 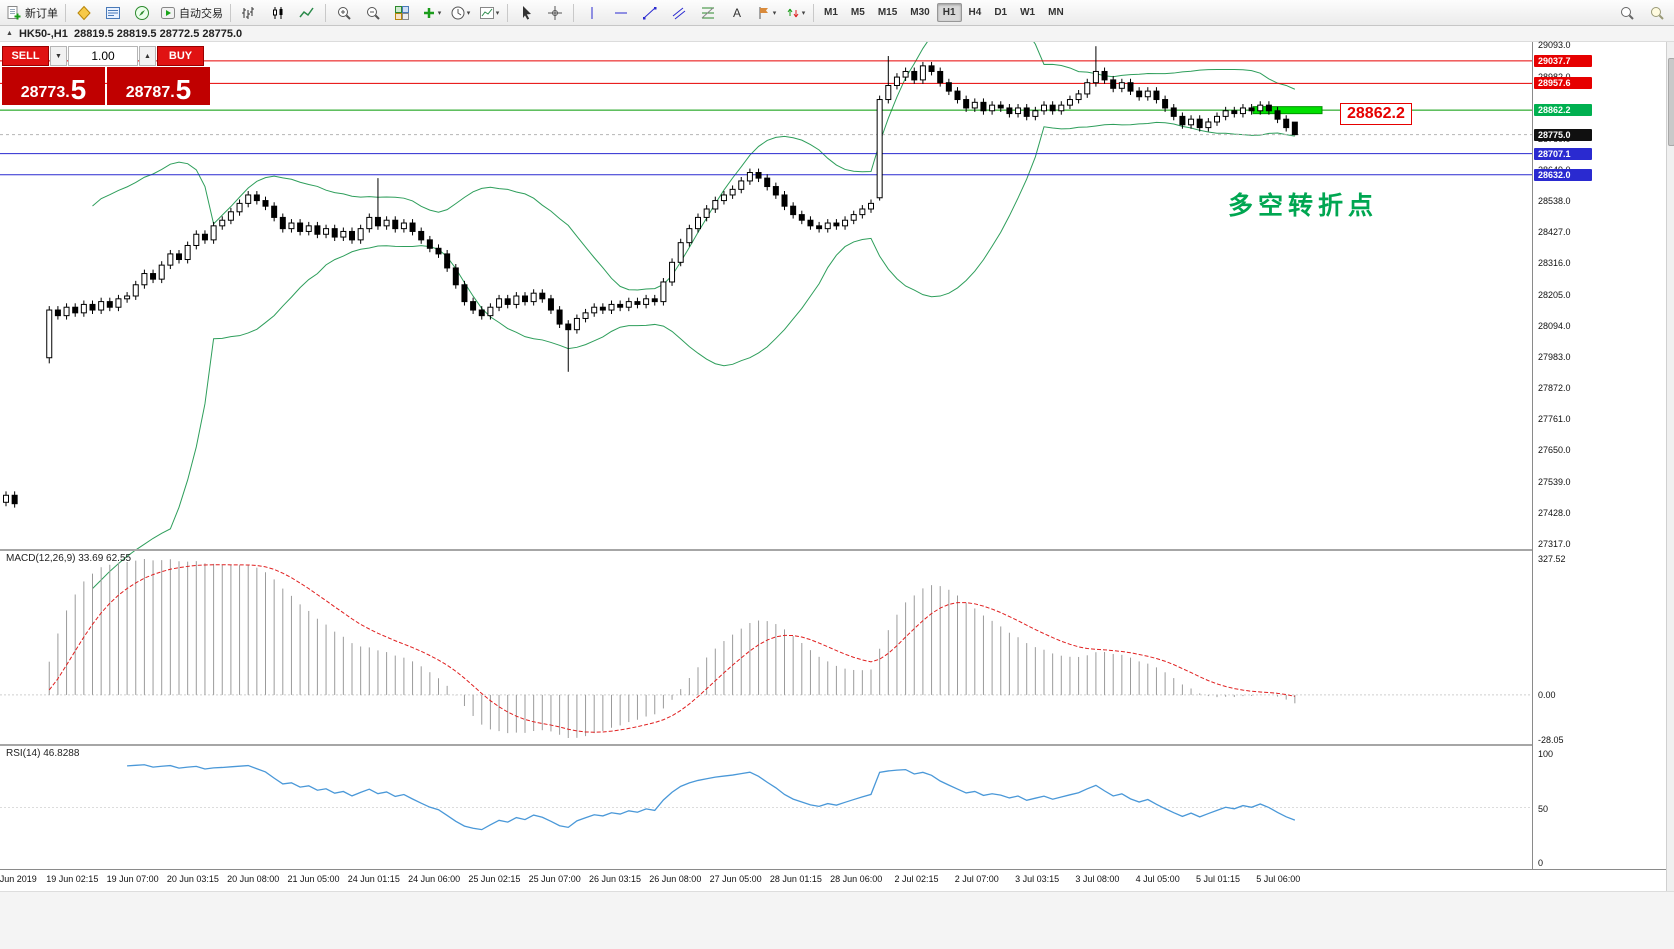 I want to click on timeframe-button-m1: M1, so click(x=831, y=12).